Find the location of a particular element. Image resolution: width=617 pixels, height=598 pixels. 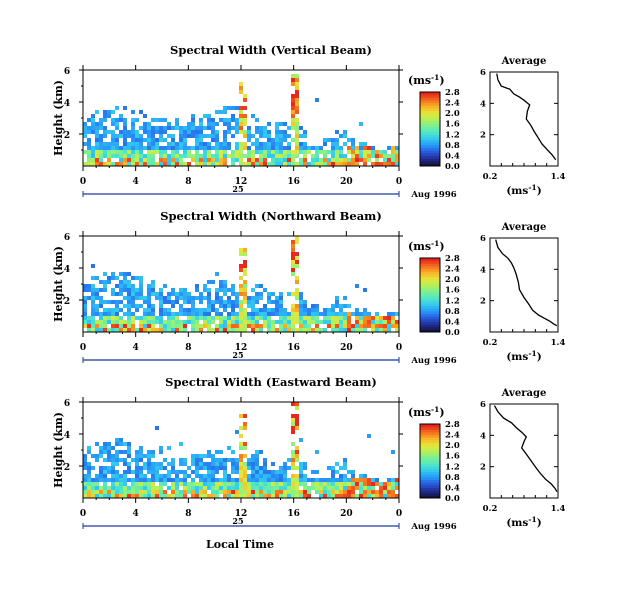

heatmap-cells is located at coordinates (241, 450).